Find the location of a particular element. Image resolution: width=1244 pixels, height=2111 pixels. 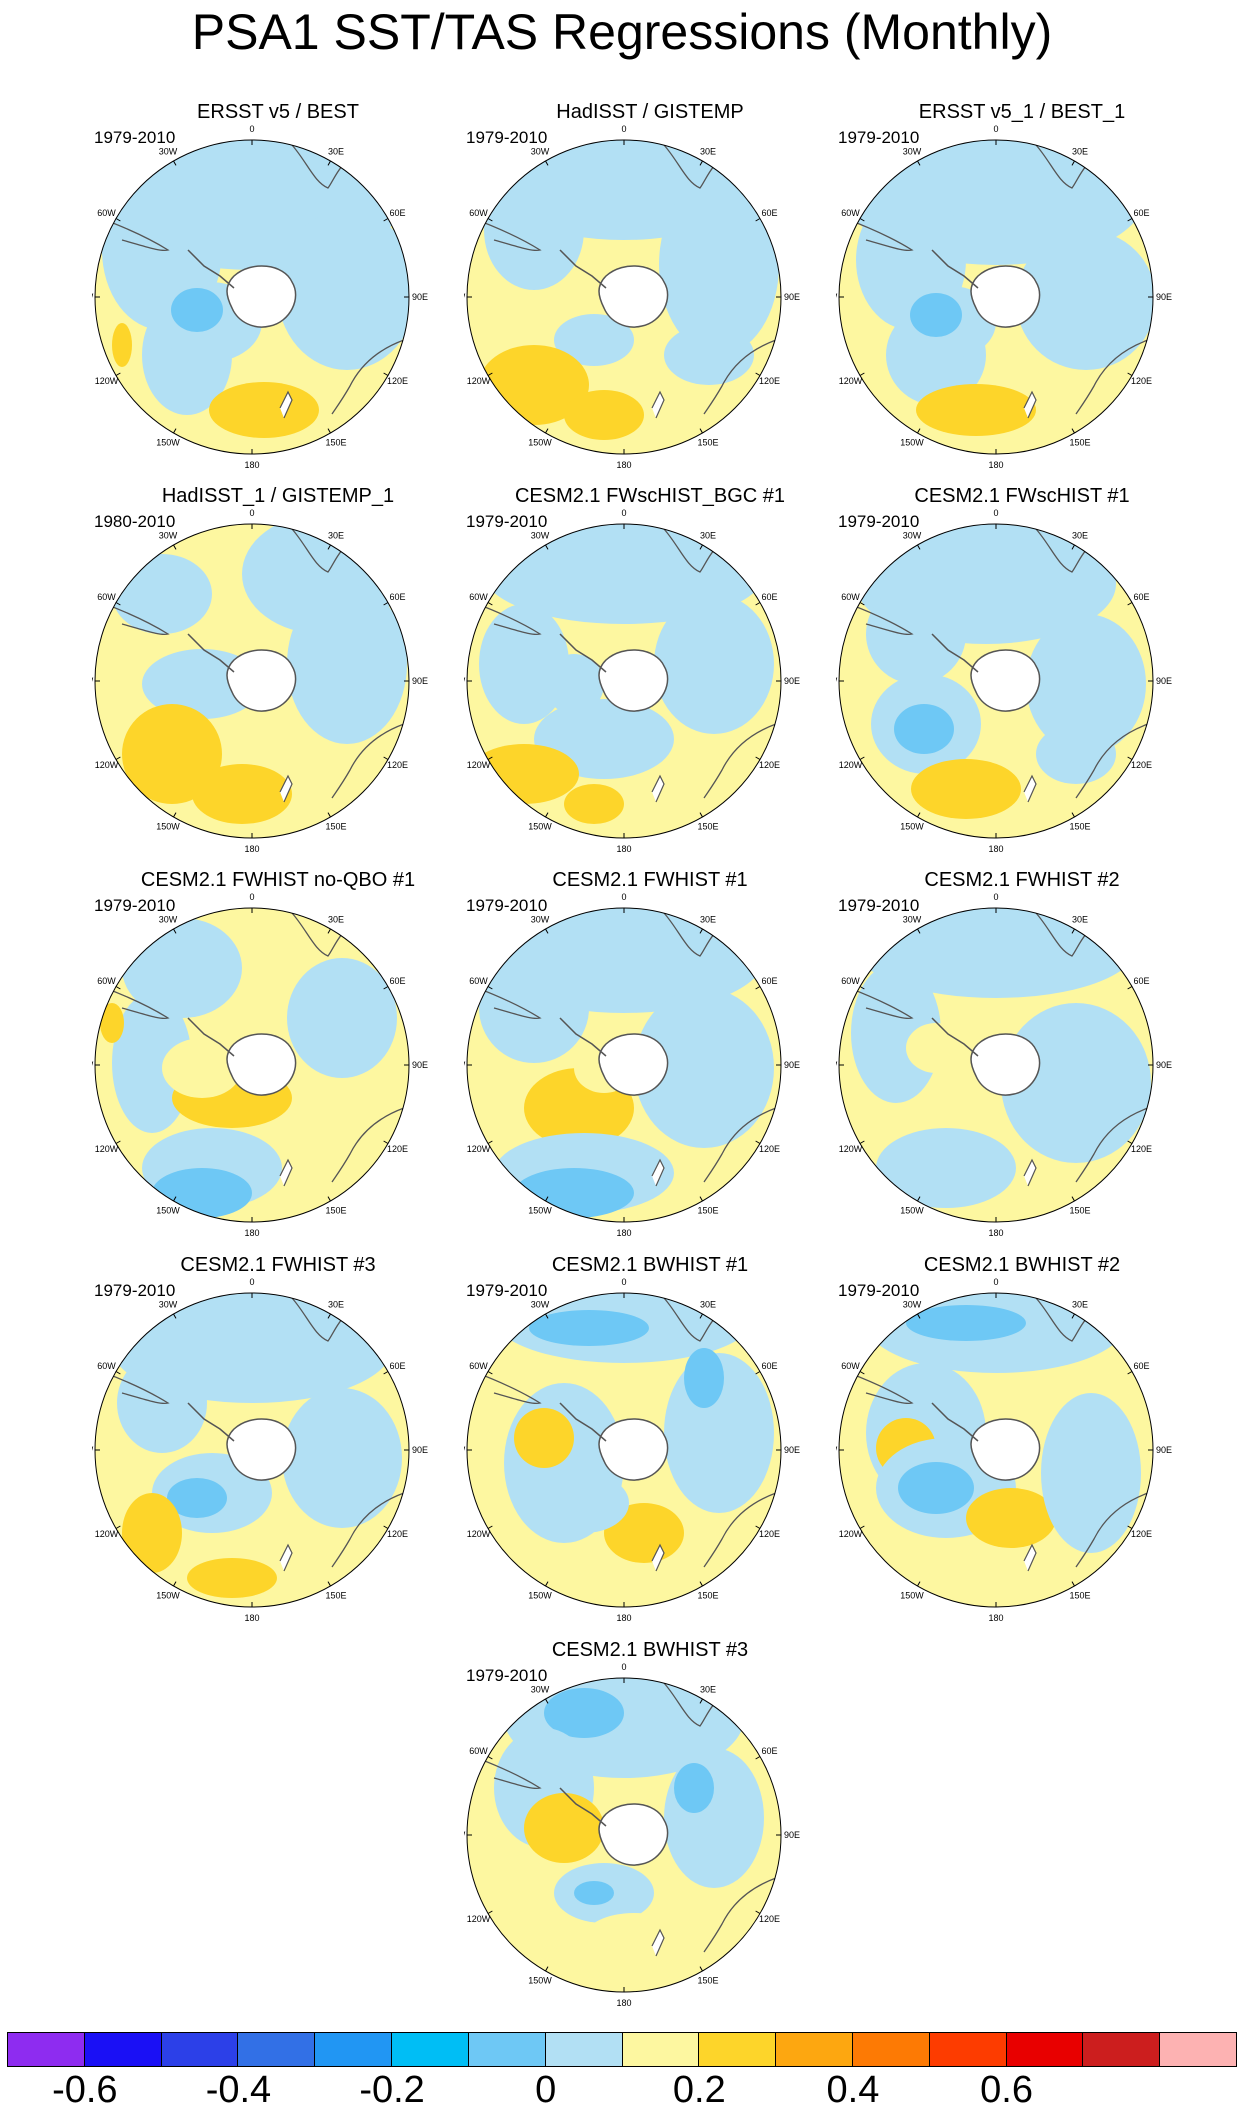

longitude-label: 90W is located at coordinates (837, 297).